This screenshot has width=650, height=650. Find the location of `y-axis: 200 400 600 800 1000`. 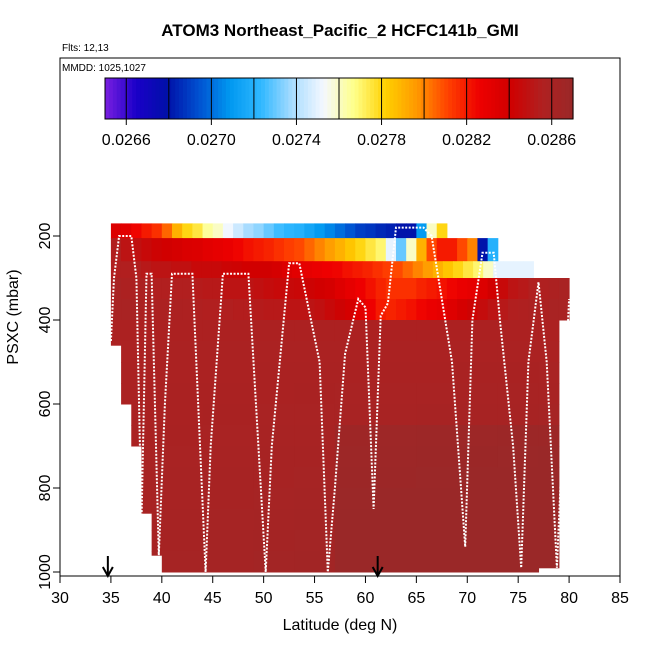

y-axis: 200 400 600 800 1000 is located at coordinates (49, 406).